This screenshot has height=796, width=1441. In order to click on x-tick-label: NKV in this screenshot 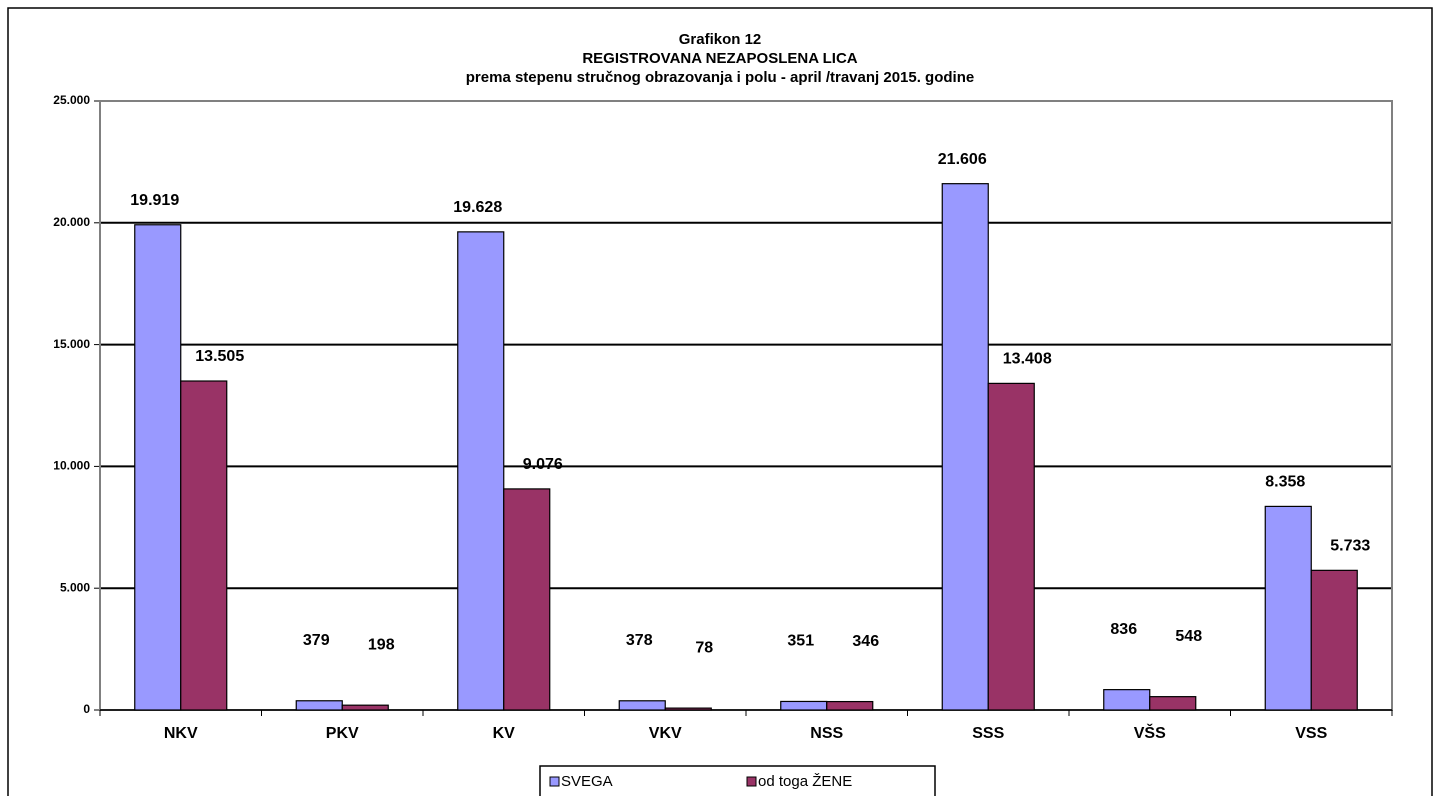, I will do `click(181, 733)`.